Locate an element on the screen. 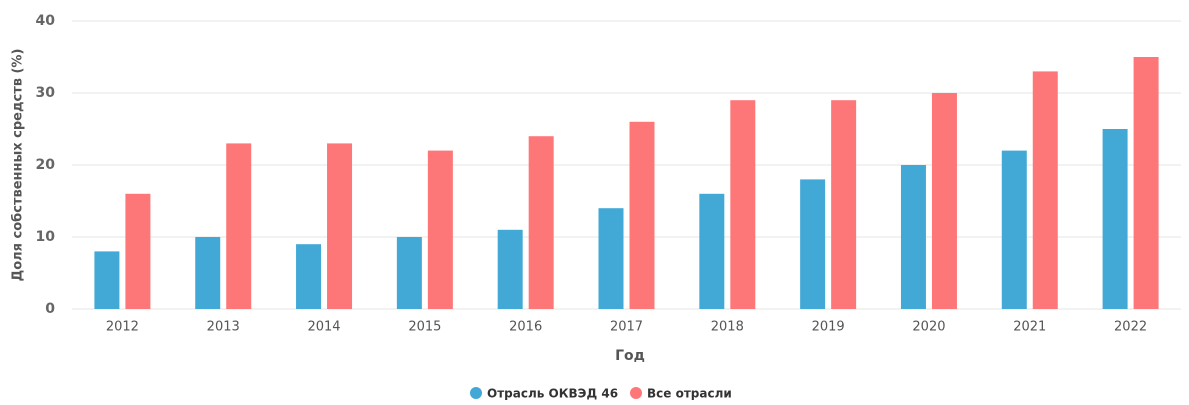 Image resolution: width=1189 pixels, height=405 pixels. y-tick-label: 40 is located at coordinates (46, 21).